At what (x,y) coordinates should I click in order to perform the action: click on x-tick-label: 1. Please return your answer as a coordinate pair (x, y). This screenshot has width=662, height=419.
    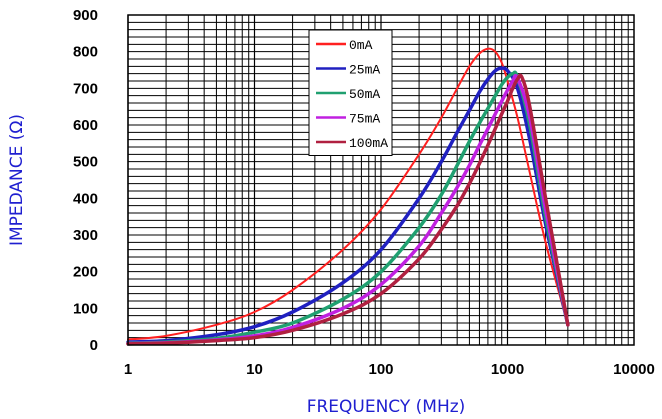
    Looking at the image, I should click on (128, 369).